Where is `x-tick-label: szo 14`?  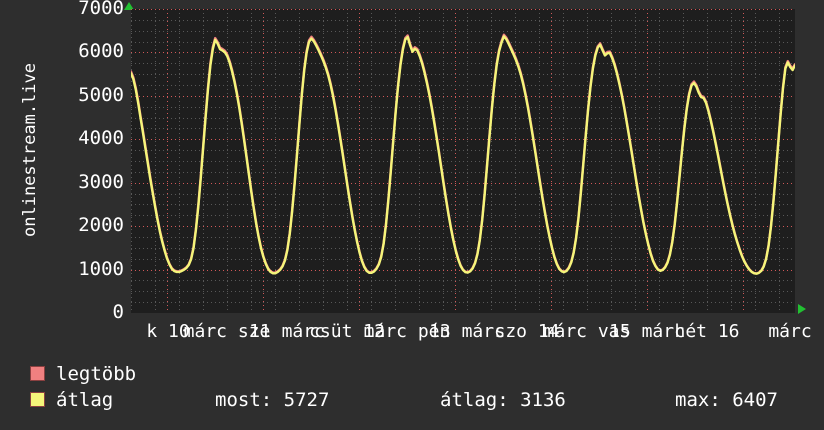
x-tick-label: szo 14 is located at coordinates (527, 331).